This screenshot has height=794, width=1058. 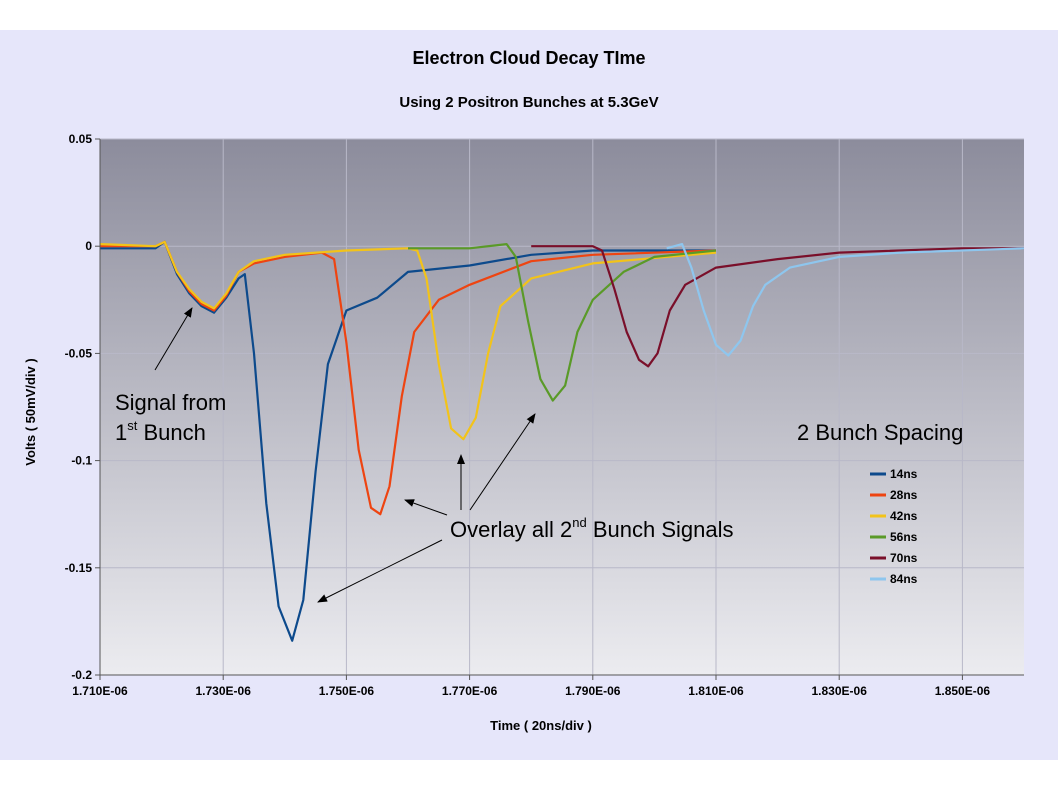 I want to click on annotation-first-bunch-line1: Signal from, so click(x=170, y=402).